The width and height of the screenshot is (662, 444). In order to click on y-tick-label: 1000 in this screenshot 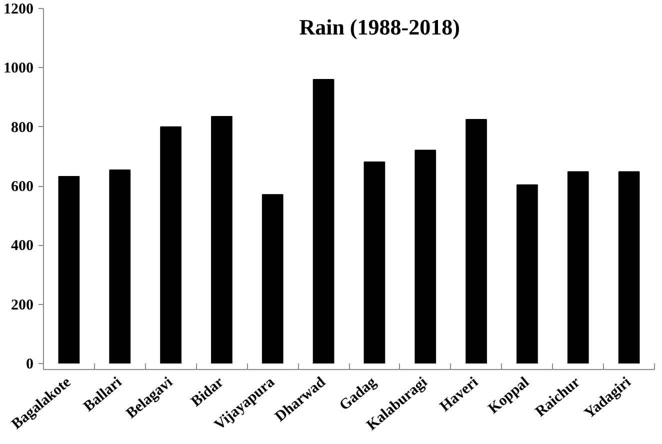, I will do `click(19, 68)`.